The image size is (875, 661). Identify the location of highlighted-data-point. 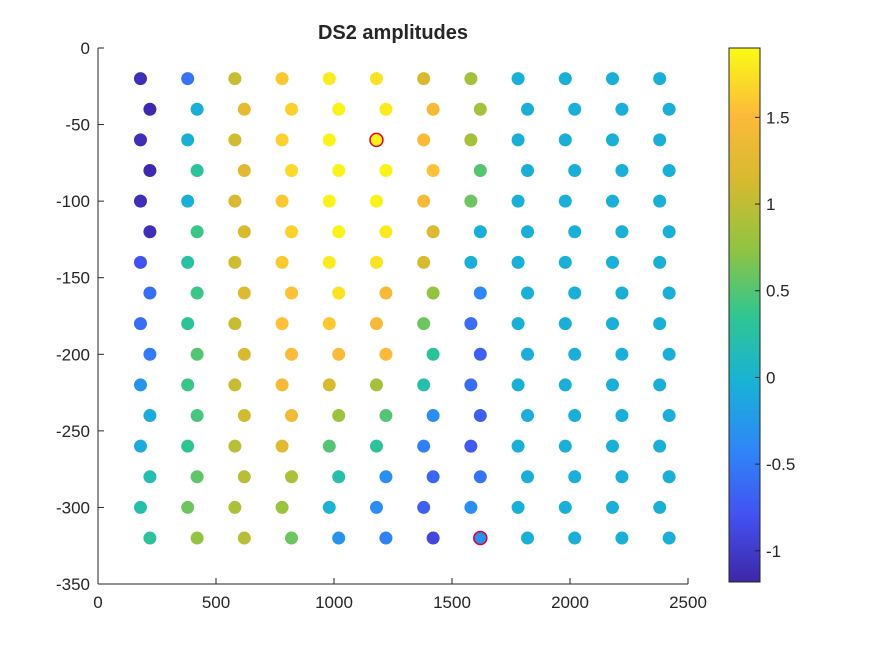
(376, 140).